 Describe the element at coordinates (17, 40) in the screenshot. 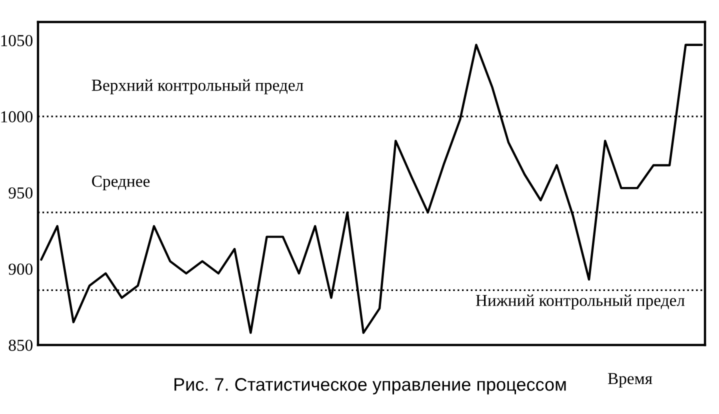

I see `y-tick-label: 1050` at that location.